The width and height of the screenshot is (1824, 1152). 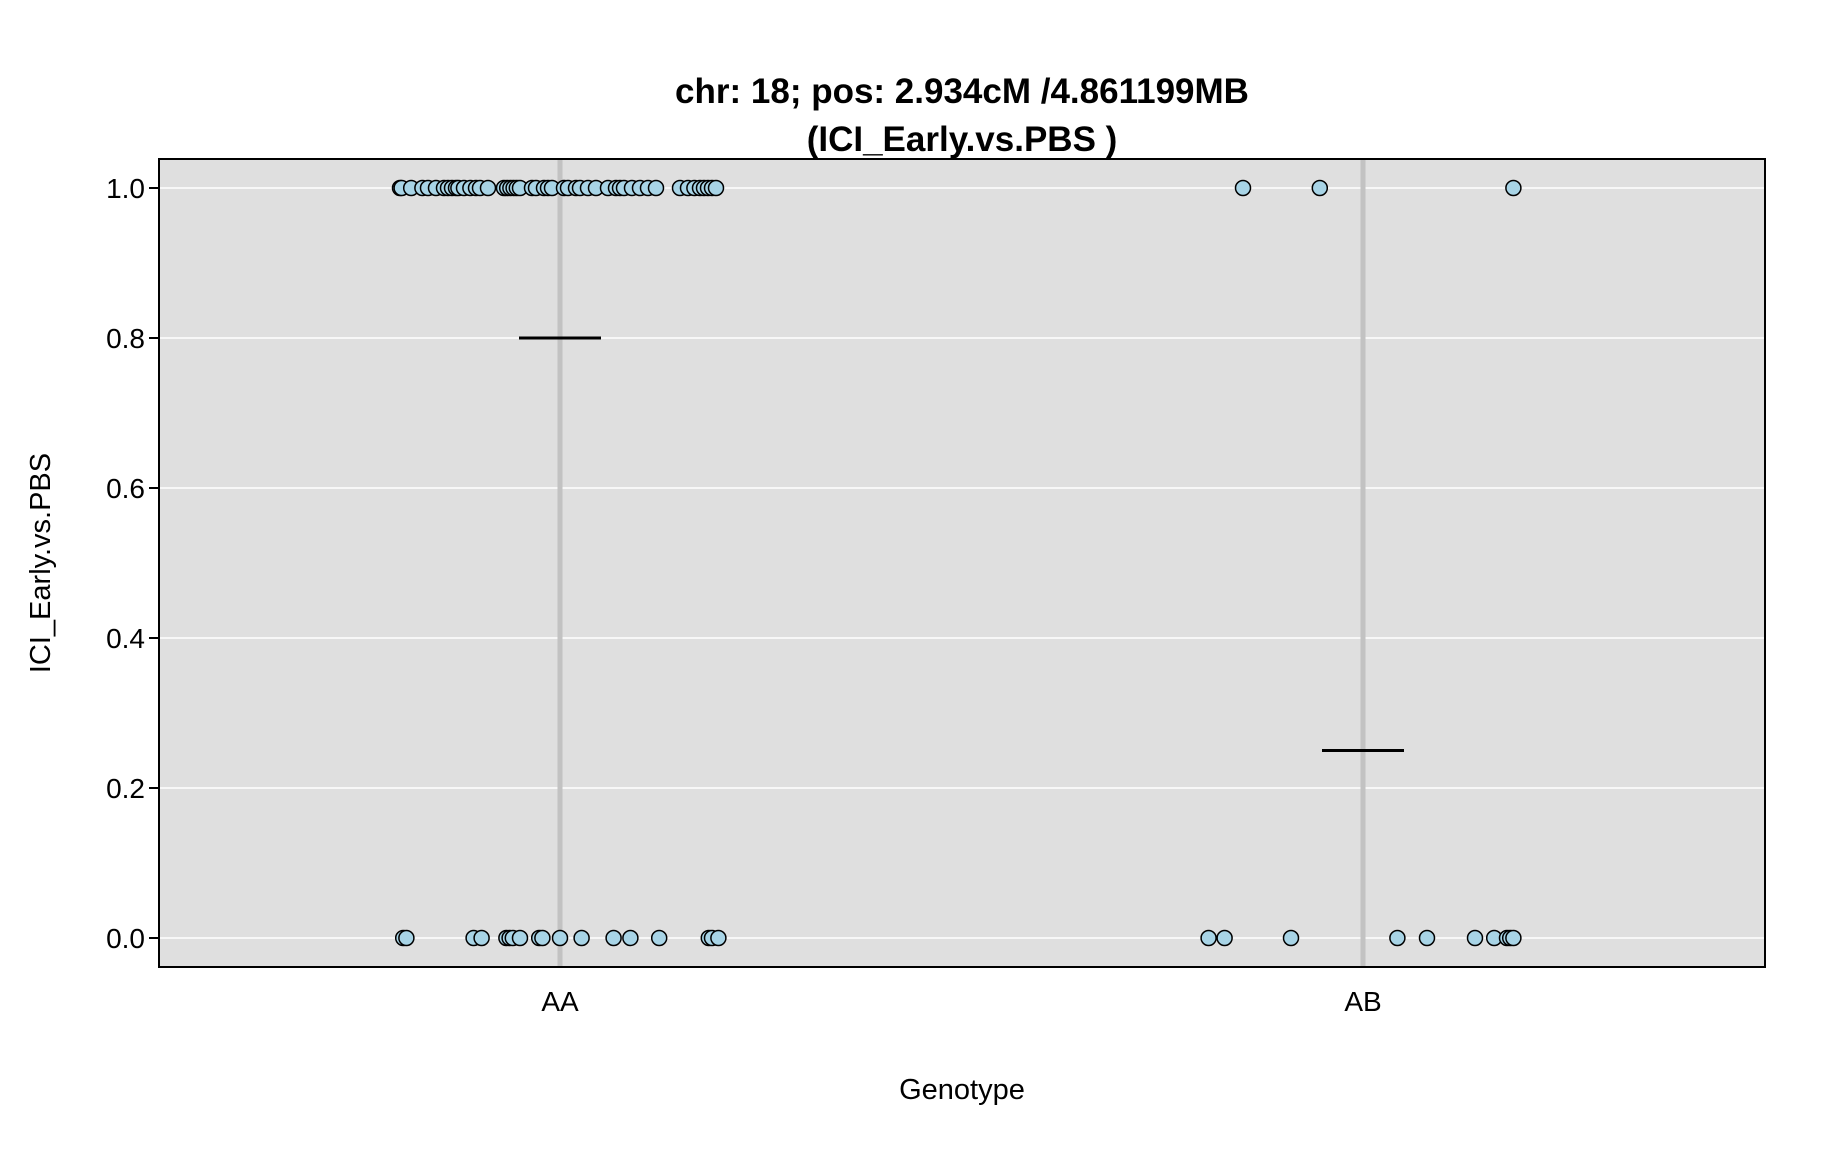 I want to click on chart-title-line2: (ICI_Early.vs.PBS ), so click(x=962, y=139).